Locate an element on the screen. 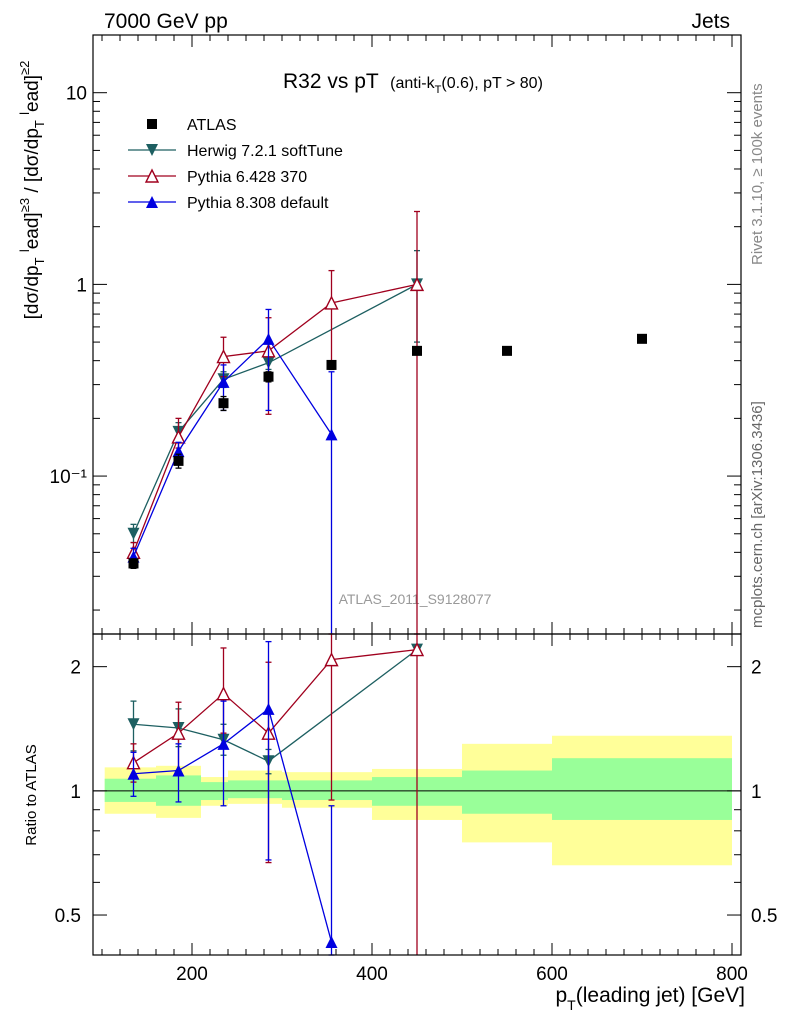  legend-label: Pythia 8.308 default is located at coordinates (258, 203).